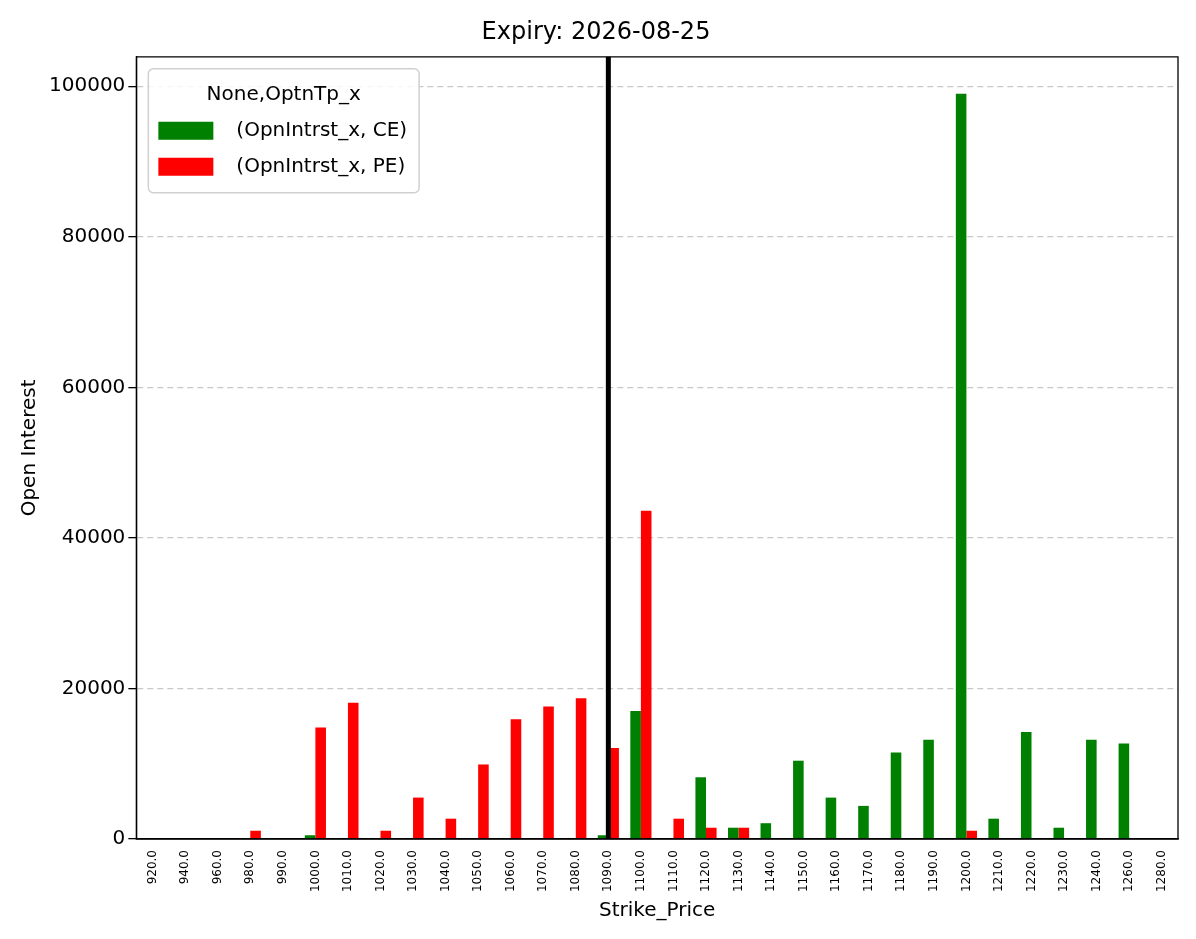 The width and height of the screenshot is (1196, 939). Describe the element at coordinates (281, 867) in the screenshot. I see `x-tick-label: 990.0` at that location.